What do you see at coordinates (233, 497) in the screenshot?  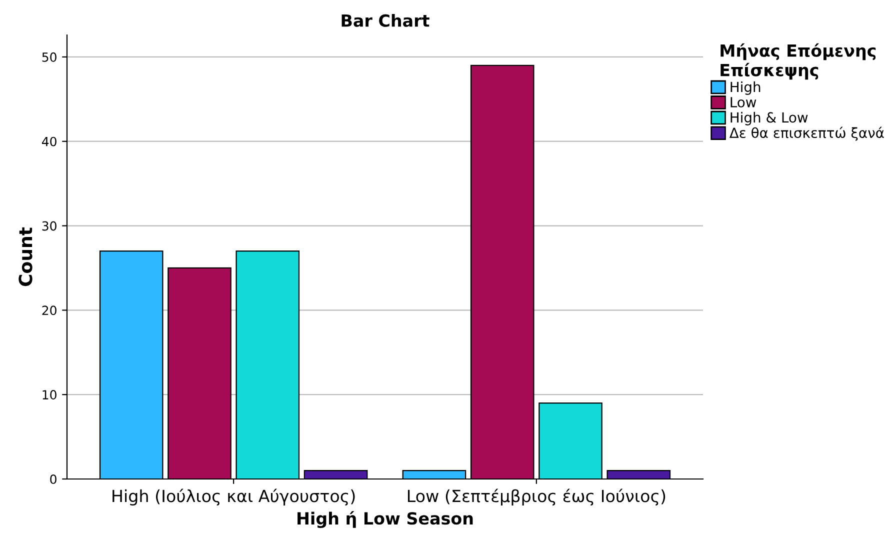 I see `x-tick-label: High (Ιούλιος και Αύγουστος)` at bounding box center [233, 497].